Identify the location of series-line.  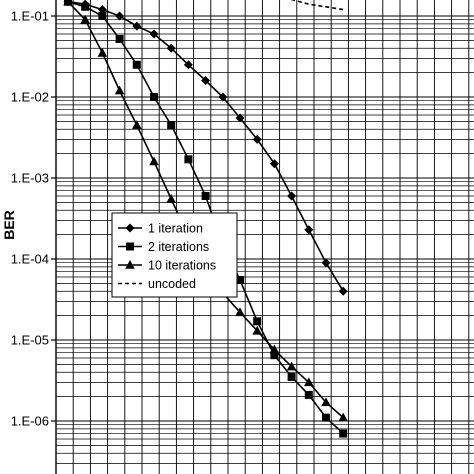
(316, 5).